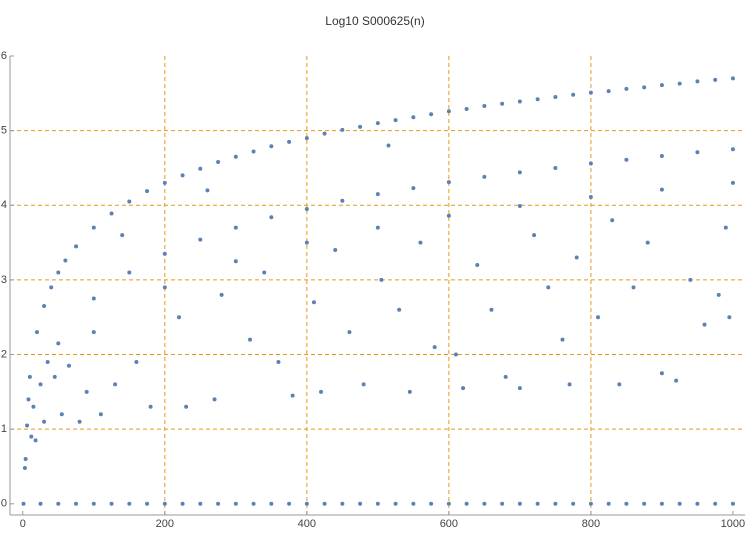  What do you see at coordinates (449, 524) in the screenshot?
I see `x-tick-label: 600` at bounding box center [449, 524].